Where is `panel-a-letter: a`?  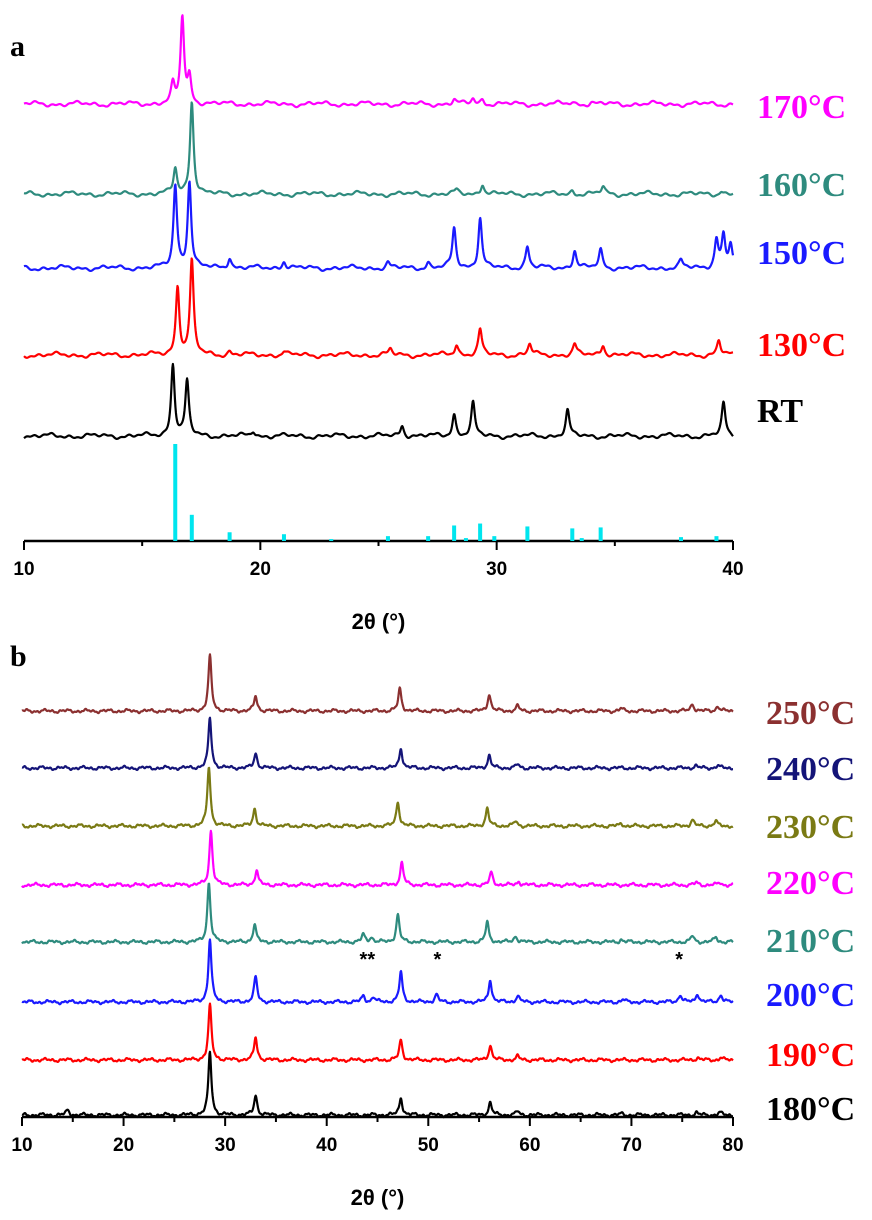
panel-a-letter: a is located at coordinates (17, 46).